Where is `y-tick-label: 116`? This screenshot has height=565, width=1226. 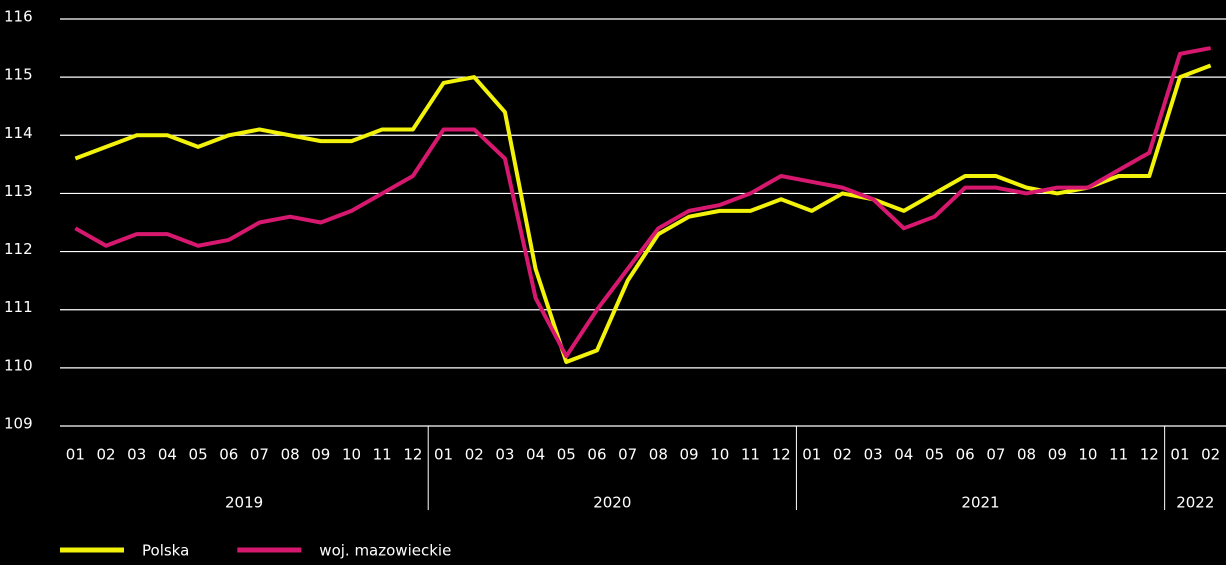
y-tick-label: 116 is located at coordinates (18, 17).